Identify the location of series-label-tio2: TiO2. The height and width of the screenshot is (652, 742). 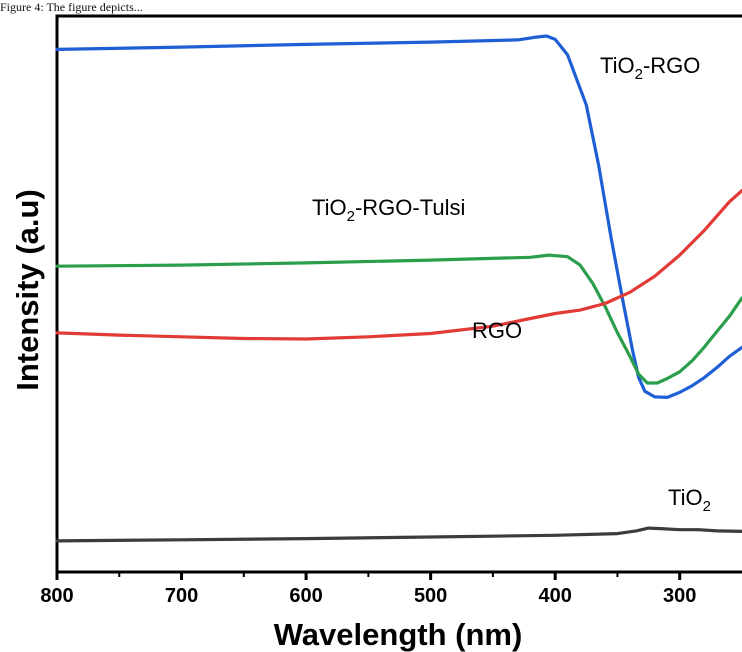
(689, 500).